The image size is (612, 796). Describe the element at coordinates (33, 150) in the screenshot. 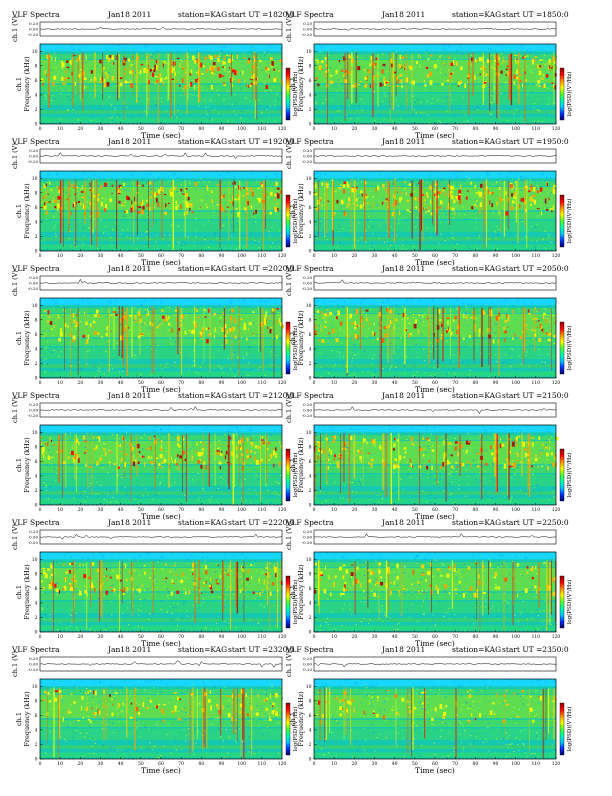

I see `wave-tick-label: 0.20` at that location.